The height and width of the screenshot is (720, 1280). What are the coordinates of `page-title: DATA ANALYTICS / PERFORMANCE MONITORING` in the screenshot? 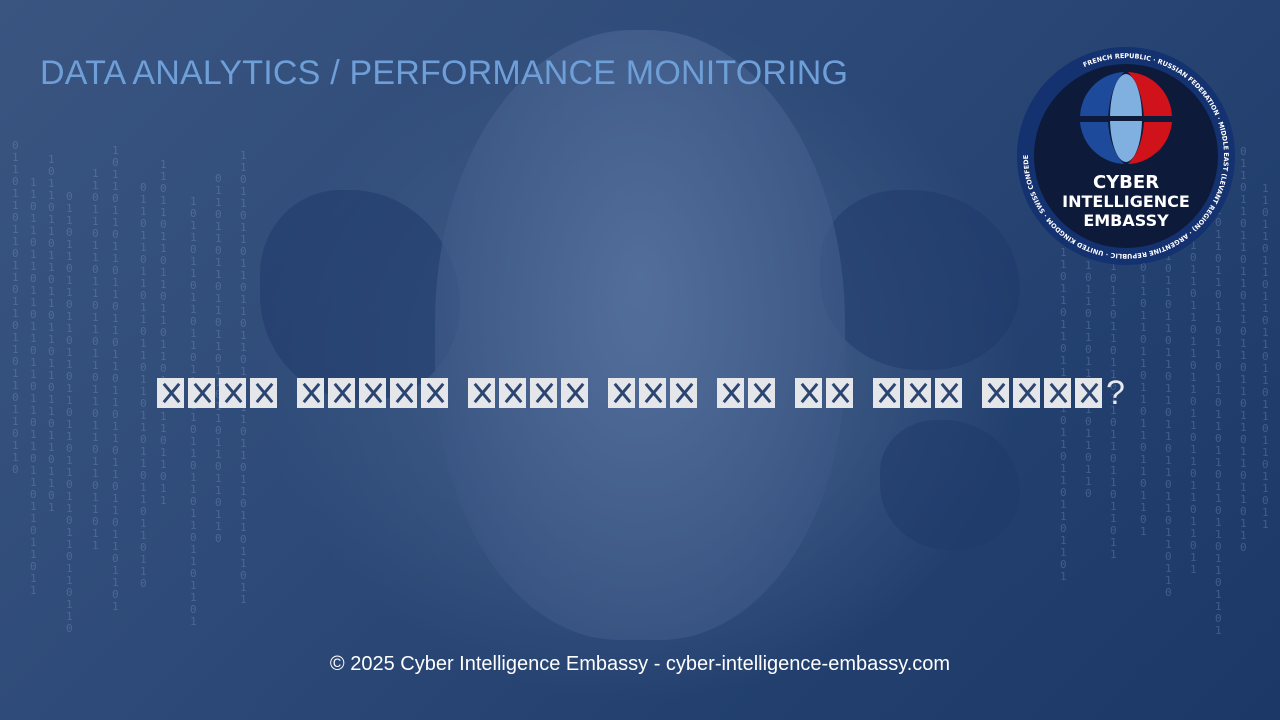 It's located at (444, 73).